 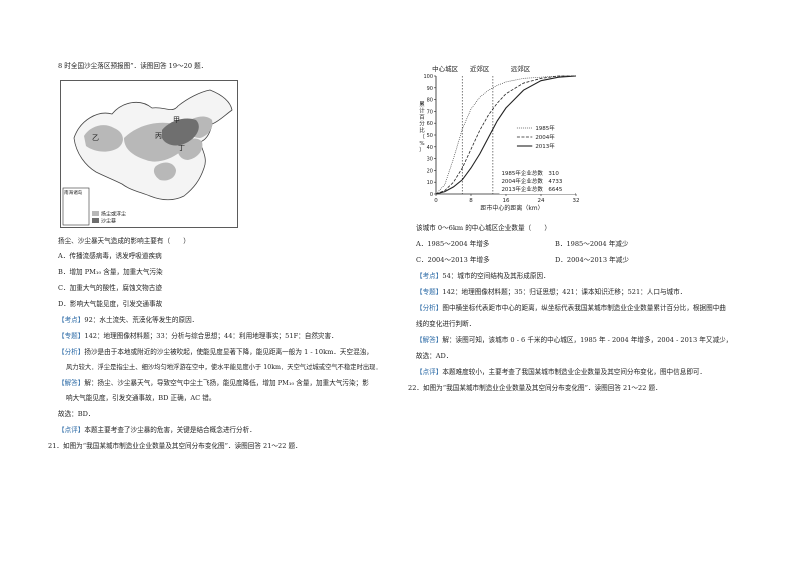 What do you see at coordinates (453, 244) in the screenshot?
I see `q-right-option-a: A．1985～2004 年增多` at bounding box center [453, 244].